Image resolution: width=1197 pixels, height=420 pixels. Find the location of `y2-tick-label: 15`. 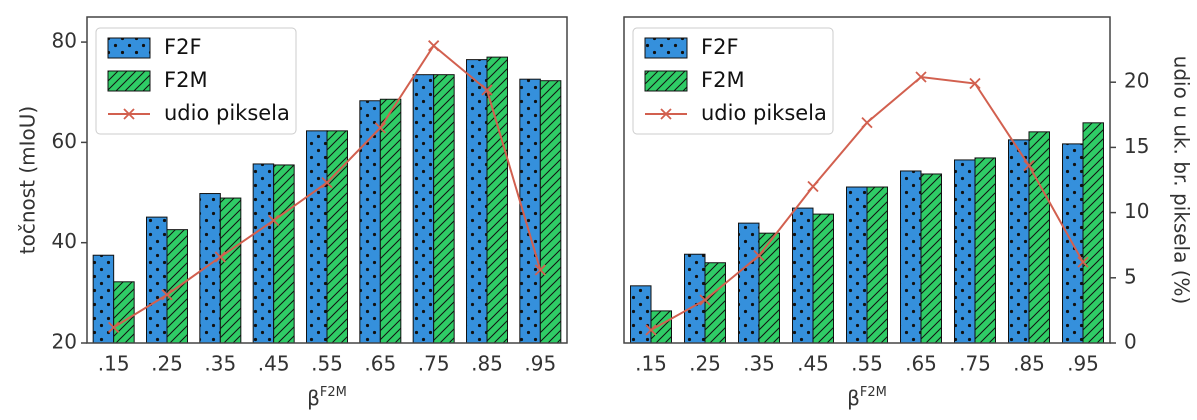

y2-tick-label: 15 is located at coordinates (1136, 146).